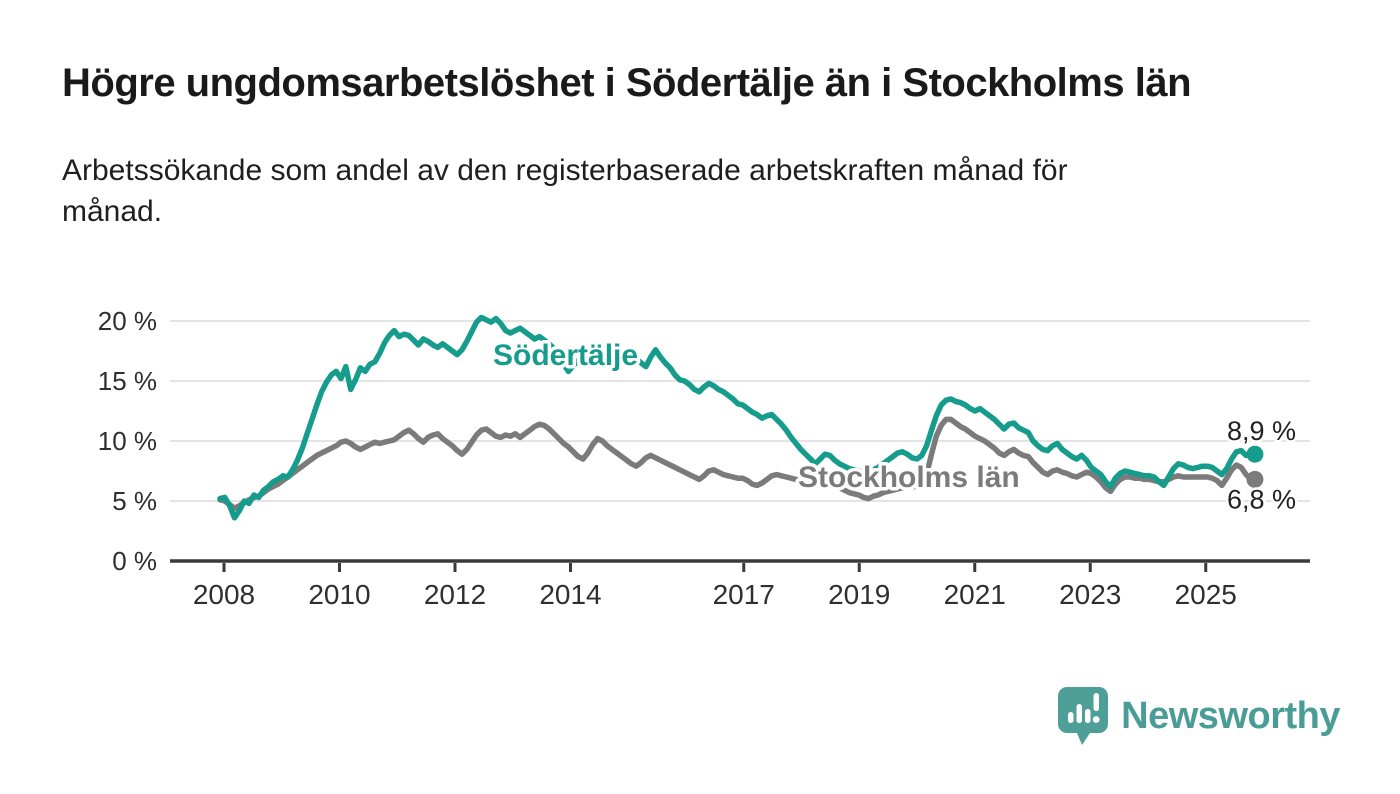 Image resolution: width=1400 pixels, height=794 pixels. I want to click on exclamation-dot, so click(1096, 719).